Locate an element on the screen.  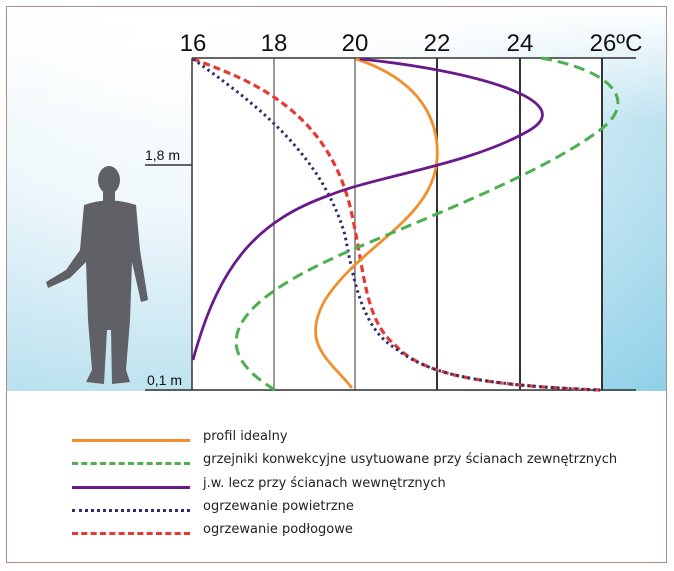
x-tick-22: 22 is located at coordinates (437, 43).